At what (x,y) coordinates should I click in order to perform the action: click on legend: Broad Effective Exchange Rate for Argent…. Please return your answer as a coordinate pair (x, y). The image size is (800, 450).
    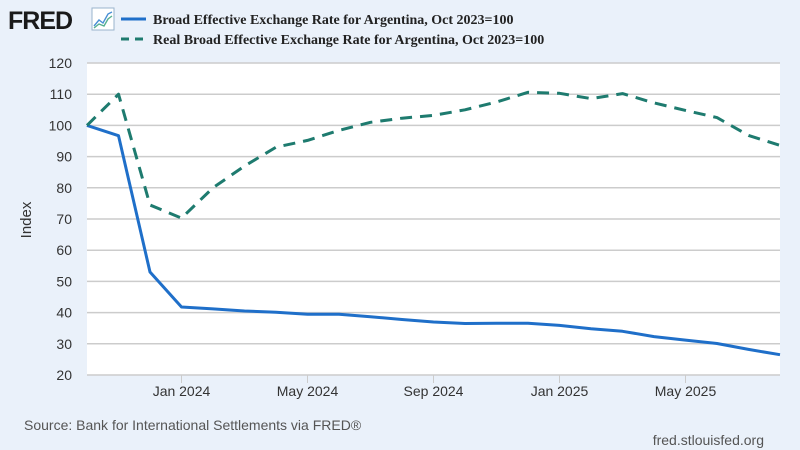
    Looking at the image, I should click on (332, 30).